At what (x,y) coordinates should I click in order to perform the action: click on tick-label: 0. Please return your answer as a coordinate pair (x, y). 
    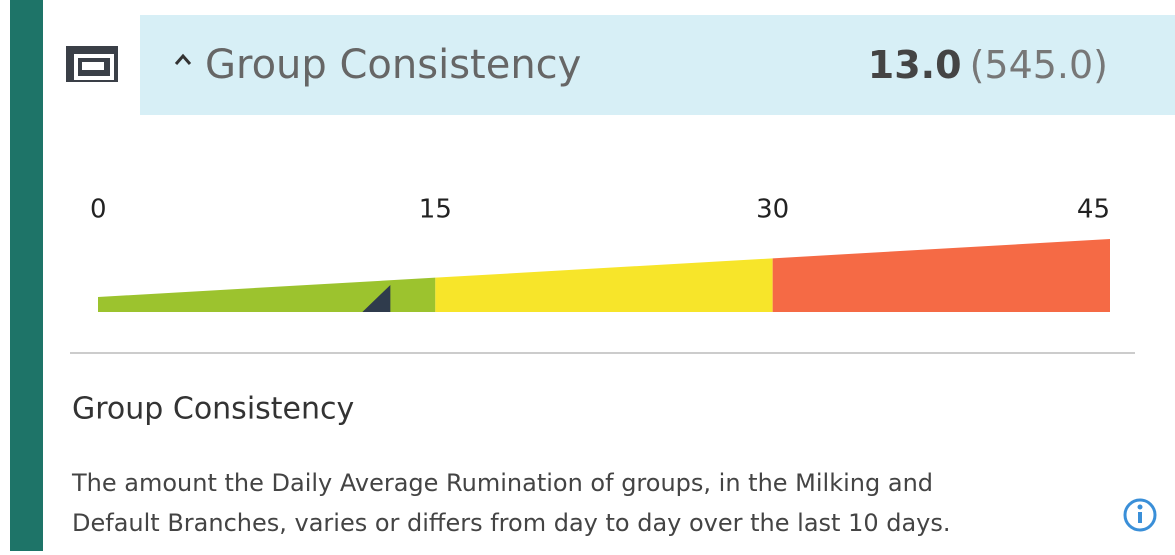
    Looking at the image, I should click on (98, 210).